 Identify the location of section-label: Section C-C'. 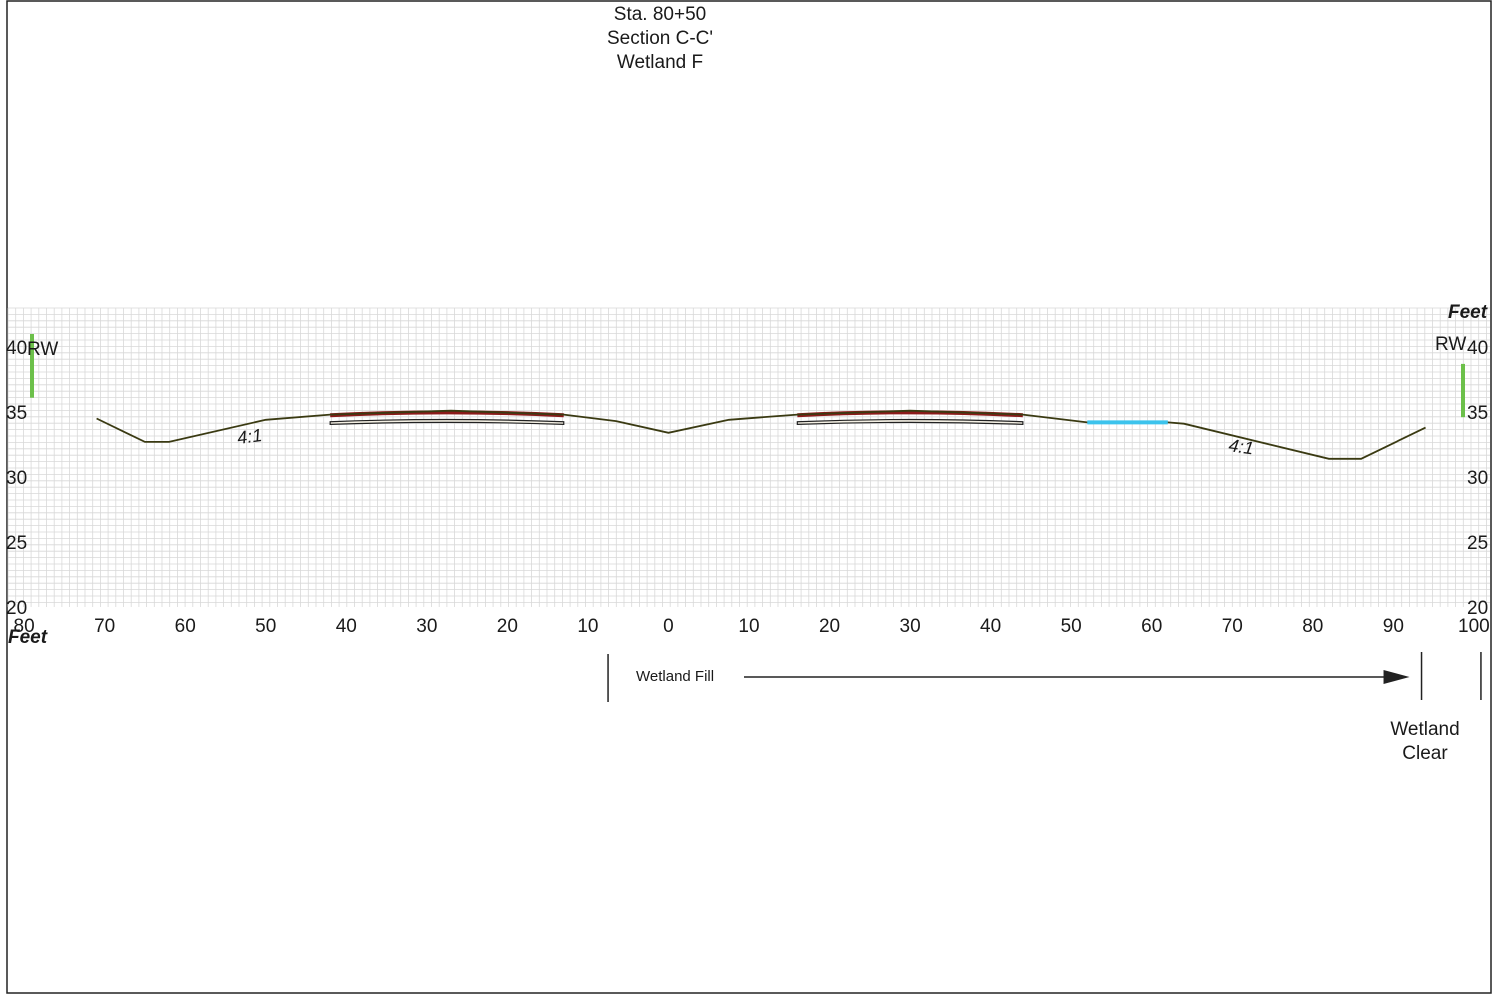
(660, 38).